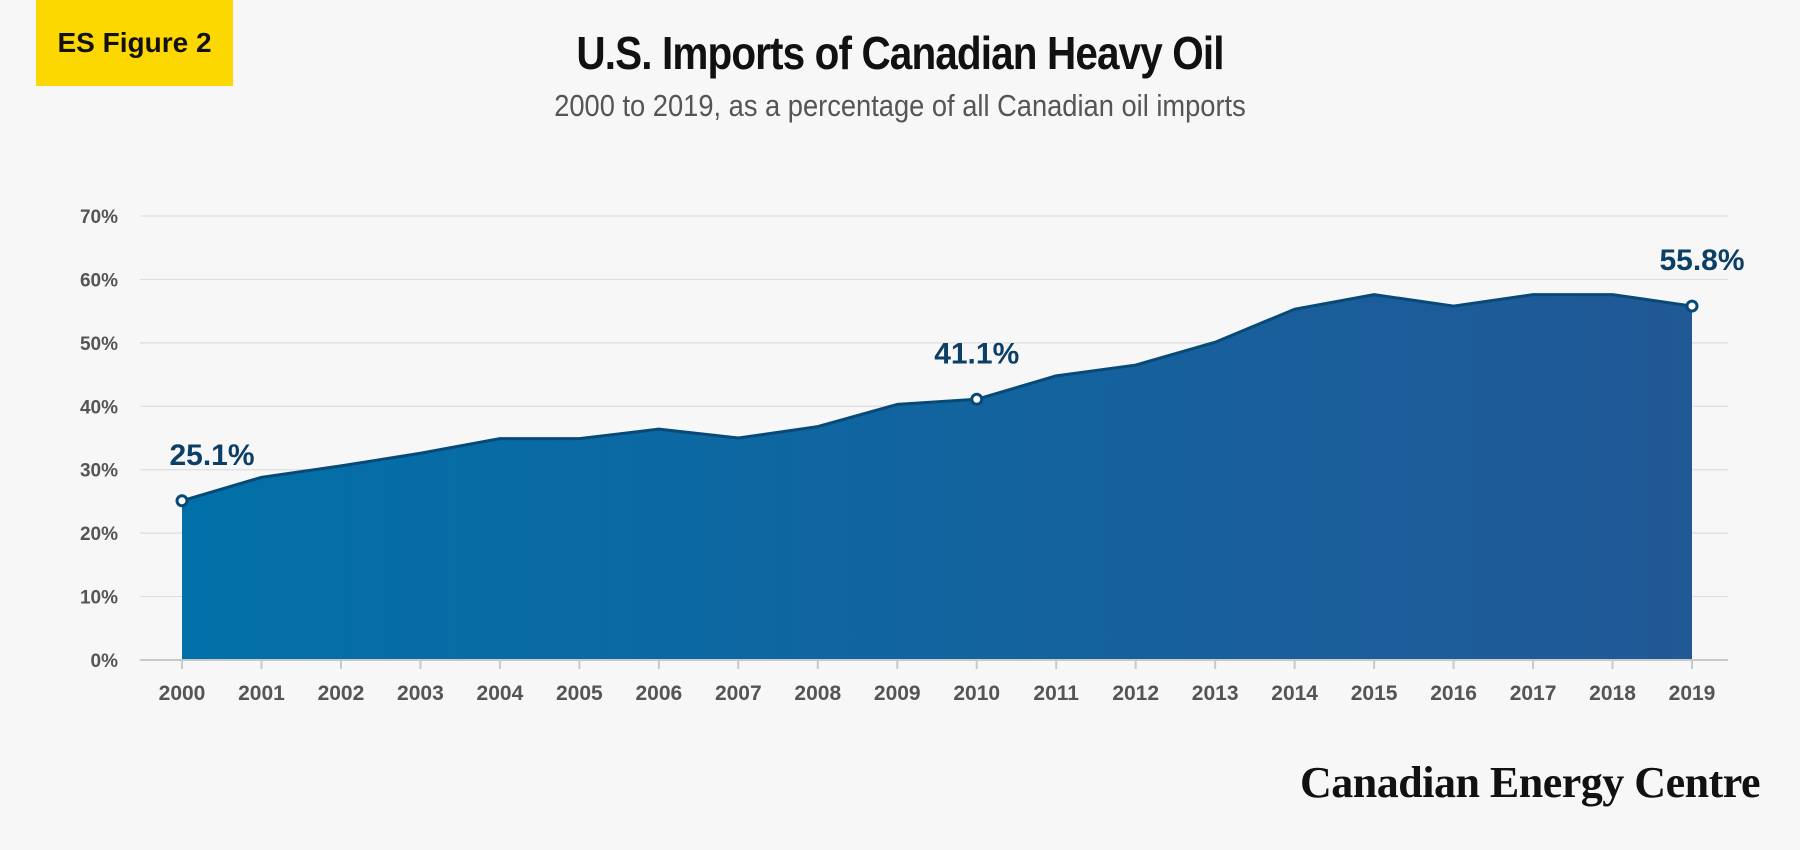 This screenshot has height=850, width=1800. Describe the element at coordinates (658, 693) in the screenshot. I see `x-tick-label: 2006` at that location.